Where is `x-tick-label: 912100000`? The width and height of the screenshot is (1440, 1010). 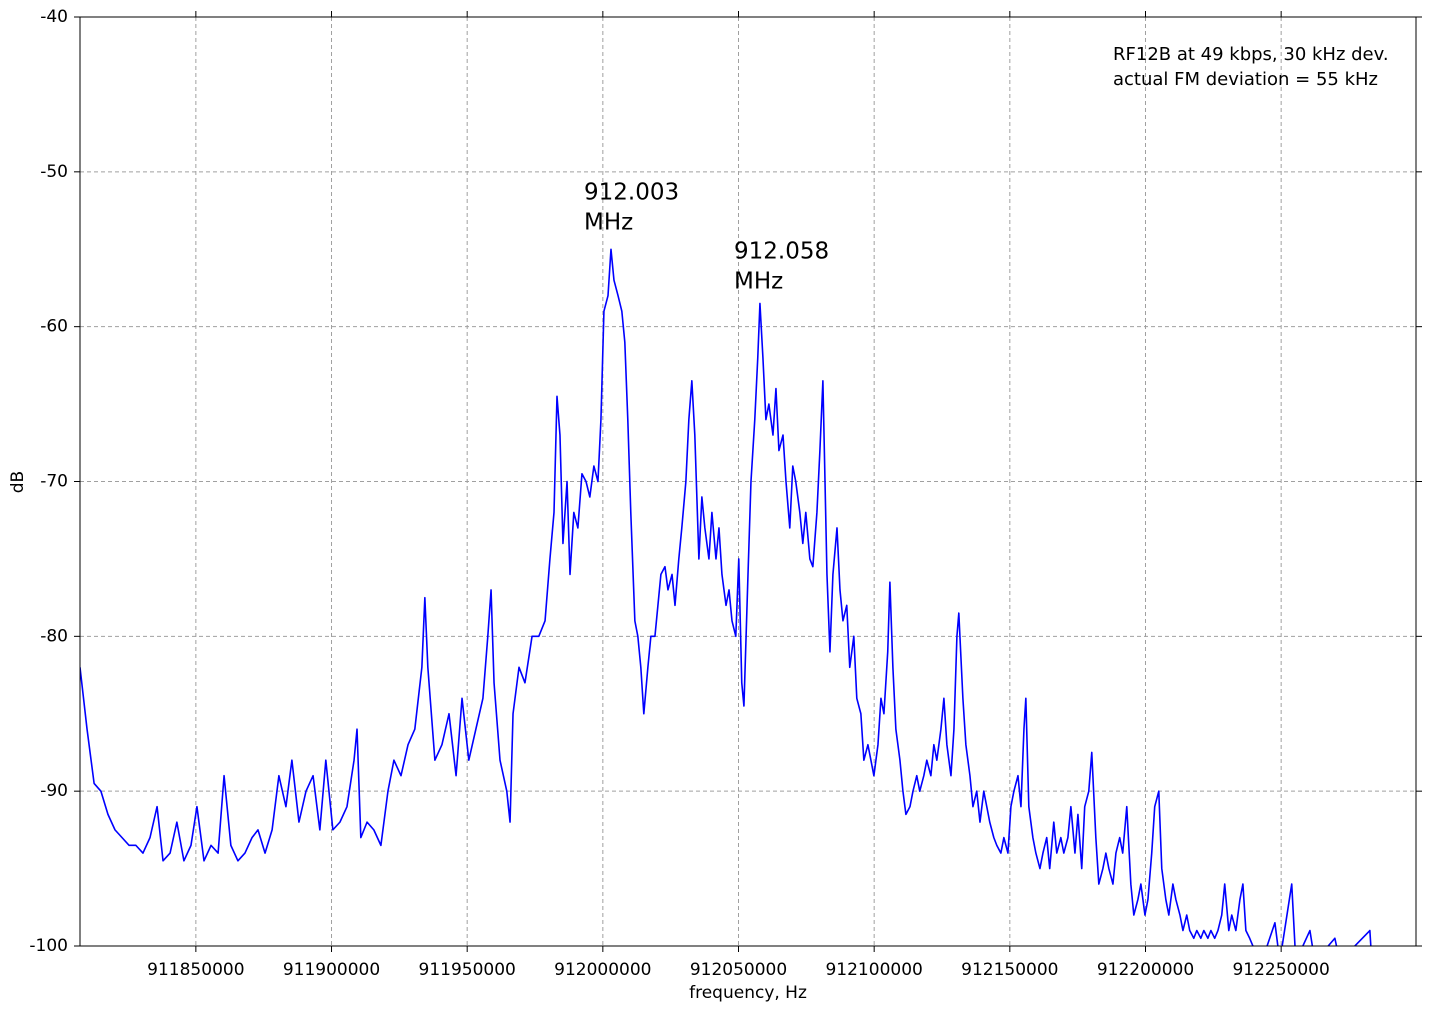
x-tick-label: 912100000 is located at coordinates (873, 970).